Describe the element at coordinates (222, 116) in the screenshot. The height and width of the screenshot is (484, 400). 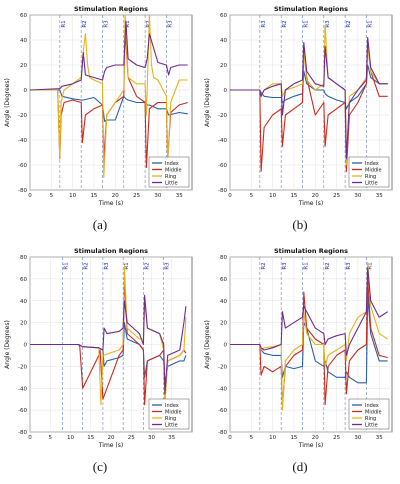
I see `y-tick-label: -20` at that location.